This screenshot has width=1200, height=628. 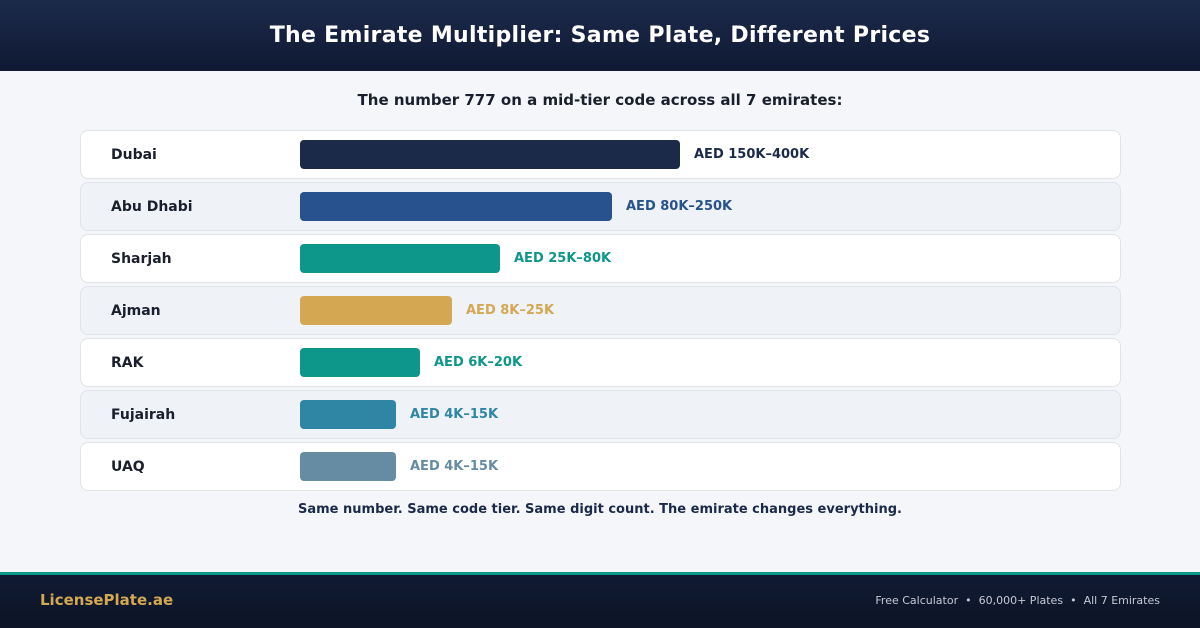 What do you see at coordinates (600, 414) in the screenshot?
I see `bar-row: Fujairah AED 4K–15K` at bounding box center [600, 414].